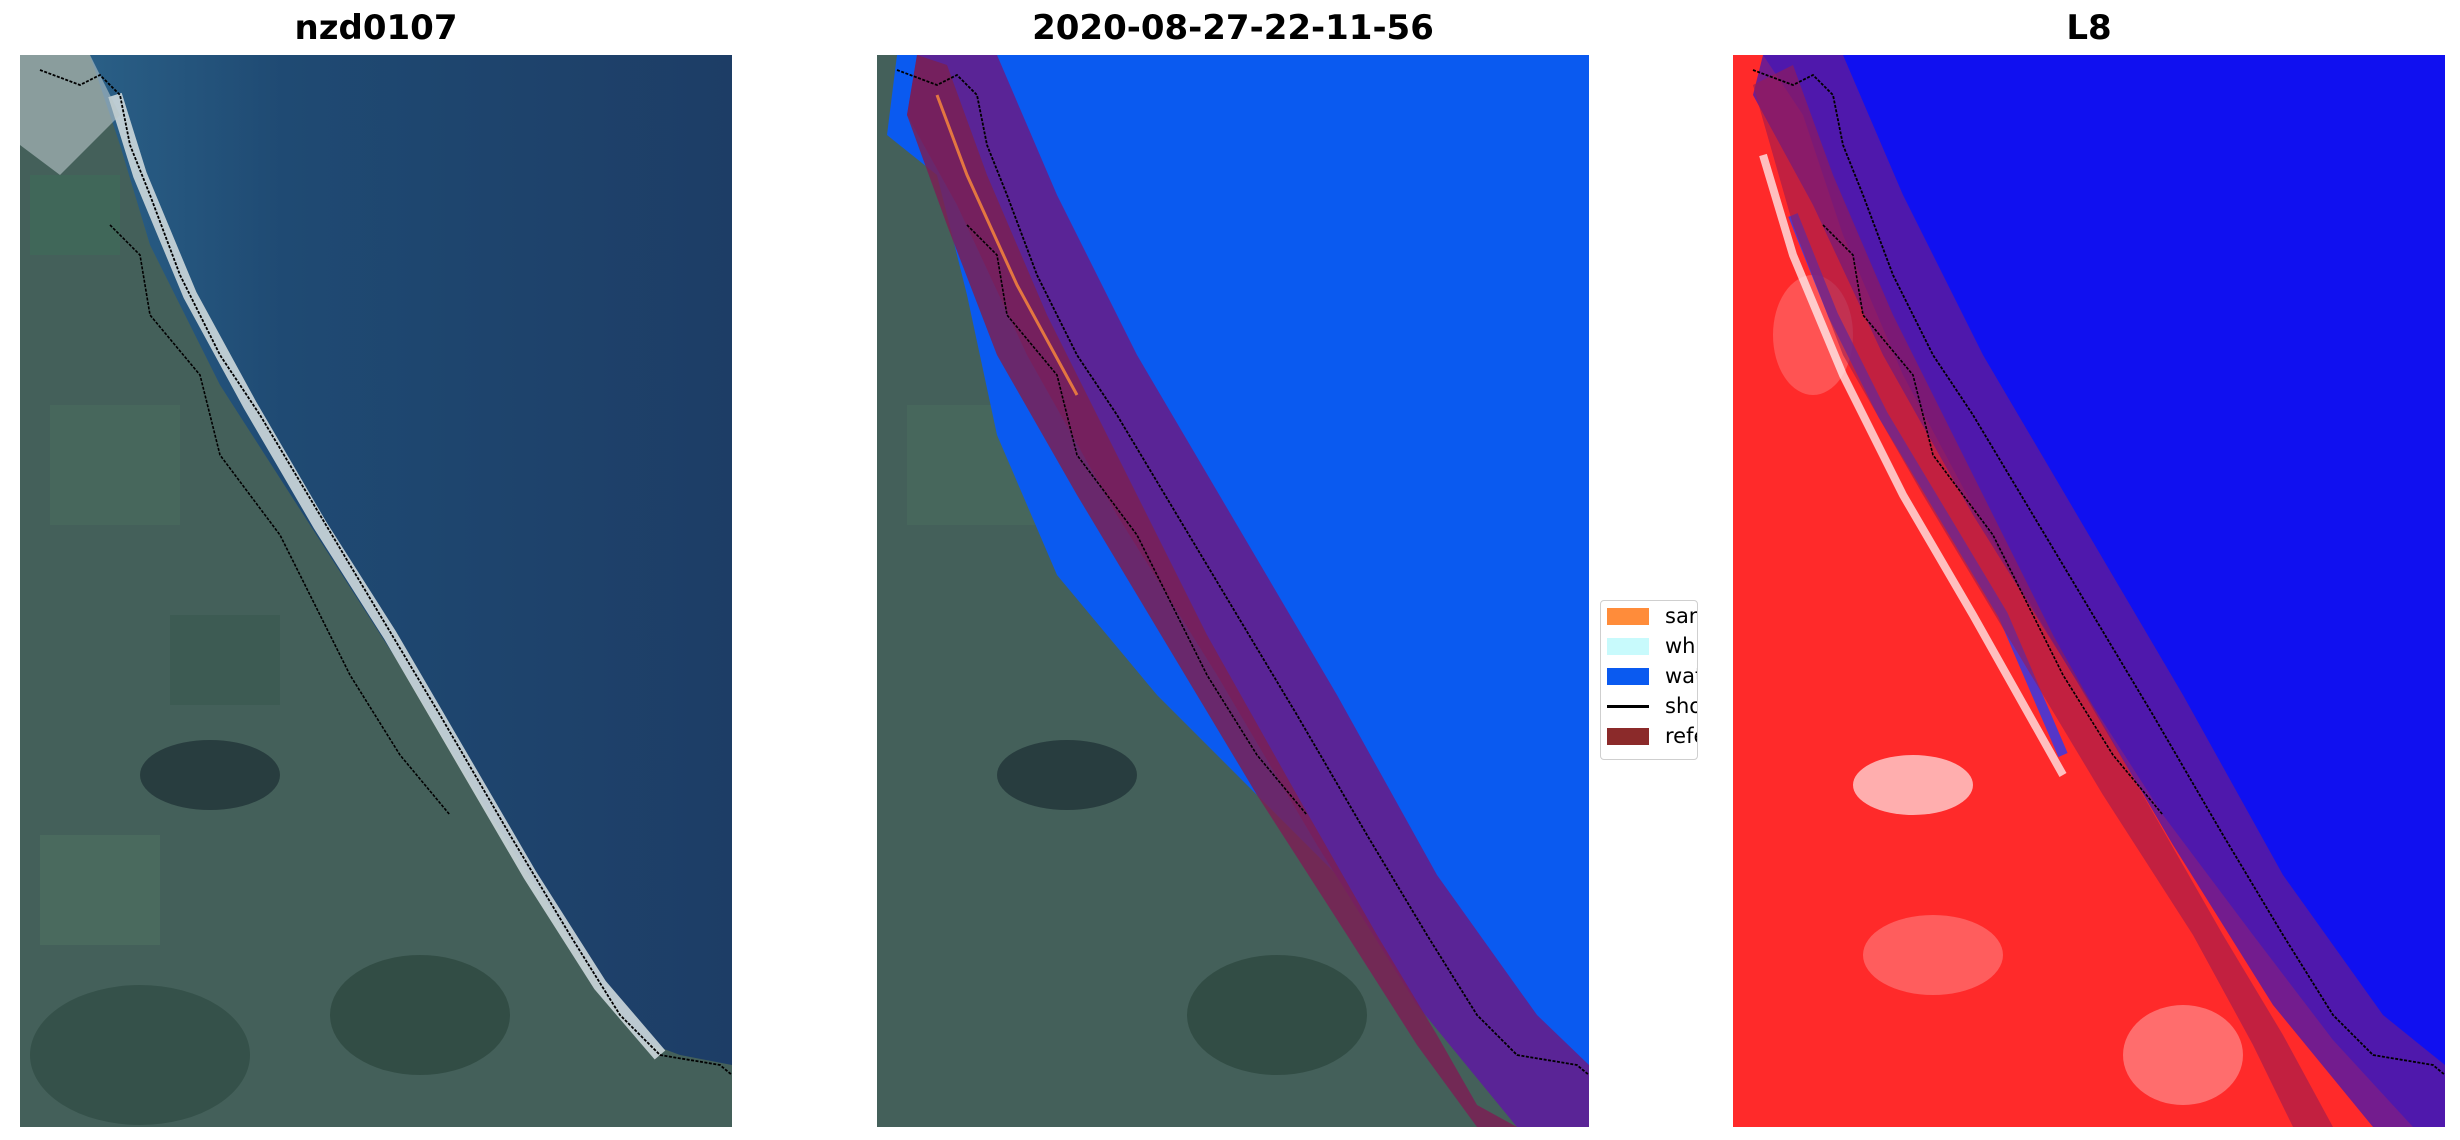  I want to click on legend-label: sand, so click(1681, 616).